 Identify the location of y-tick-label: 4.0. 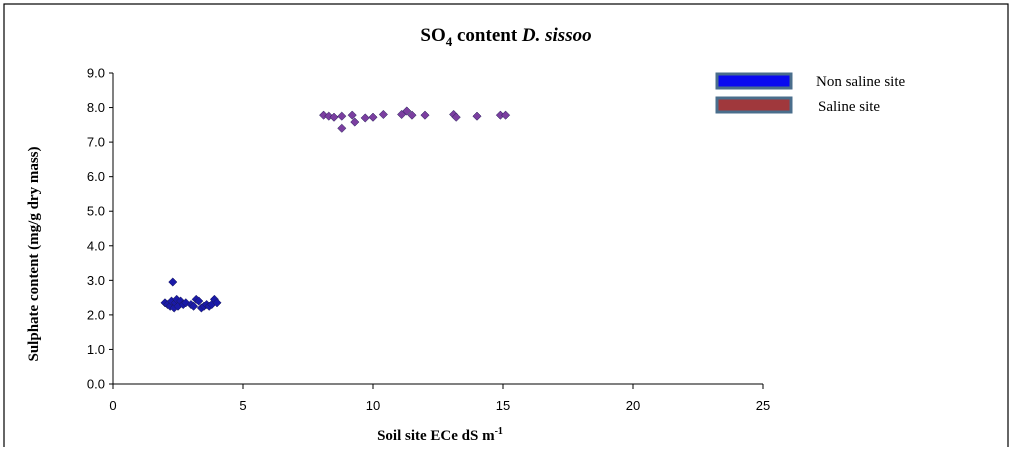
(96, 245).